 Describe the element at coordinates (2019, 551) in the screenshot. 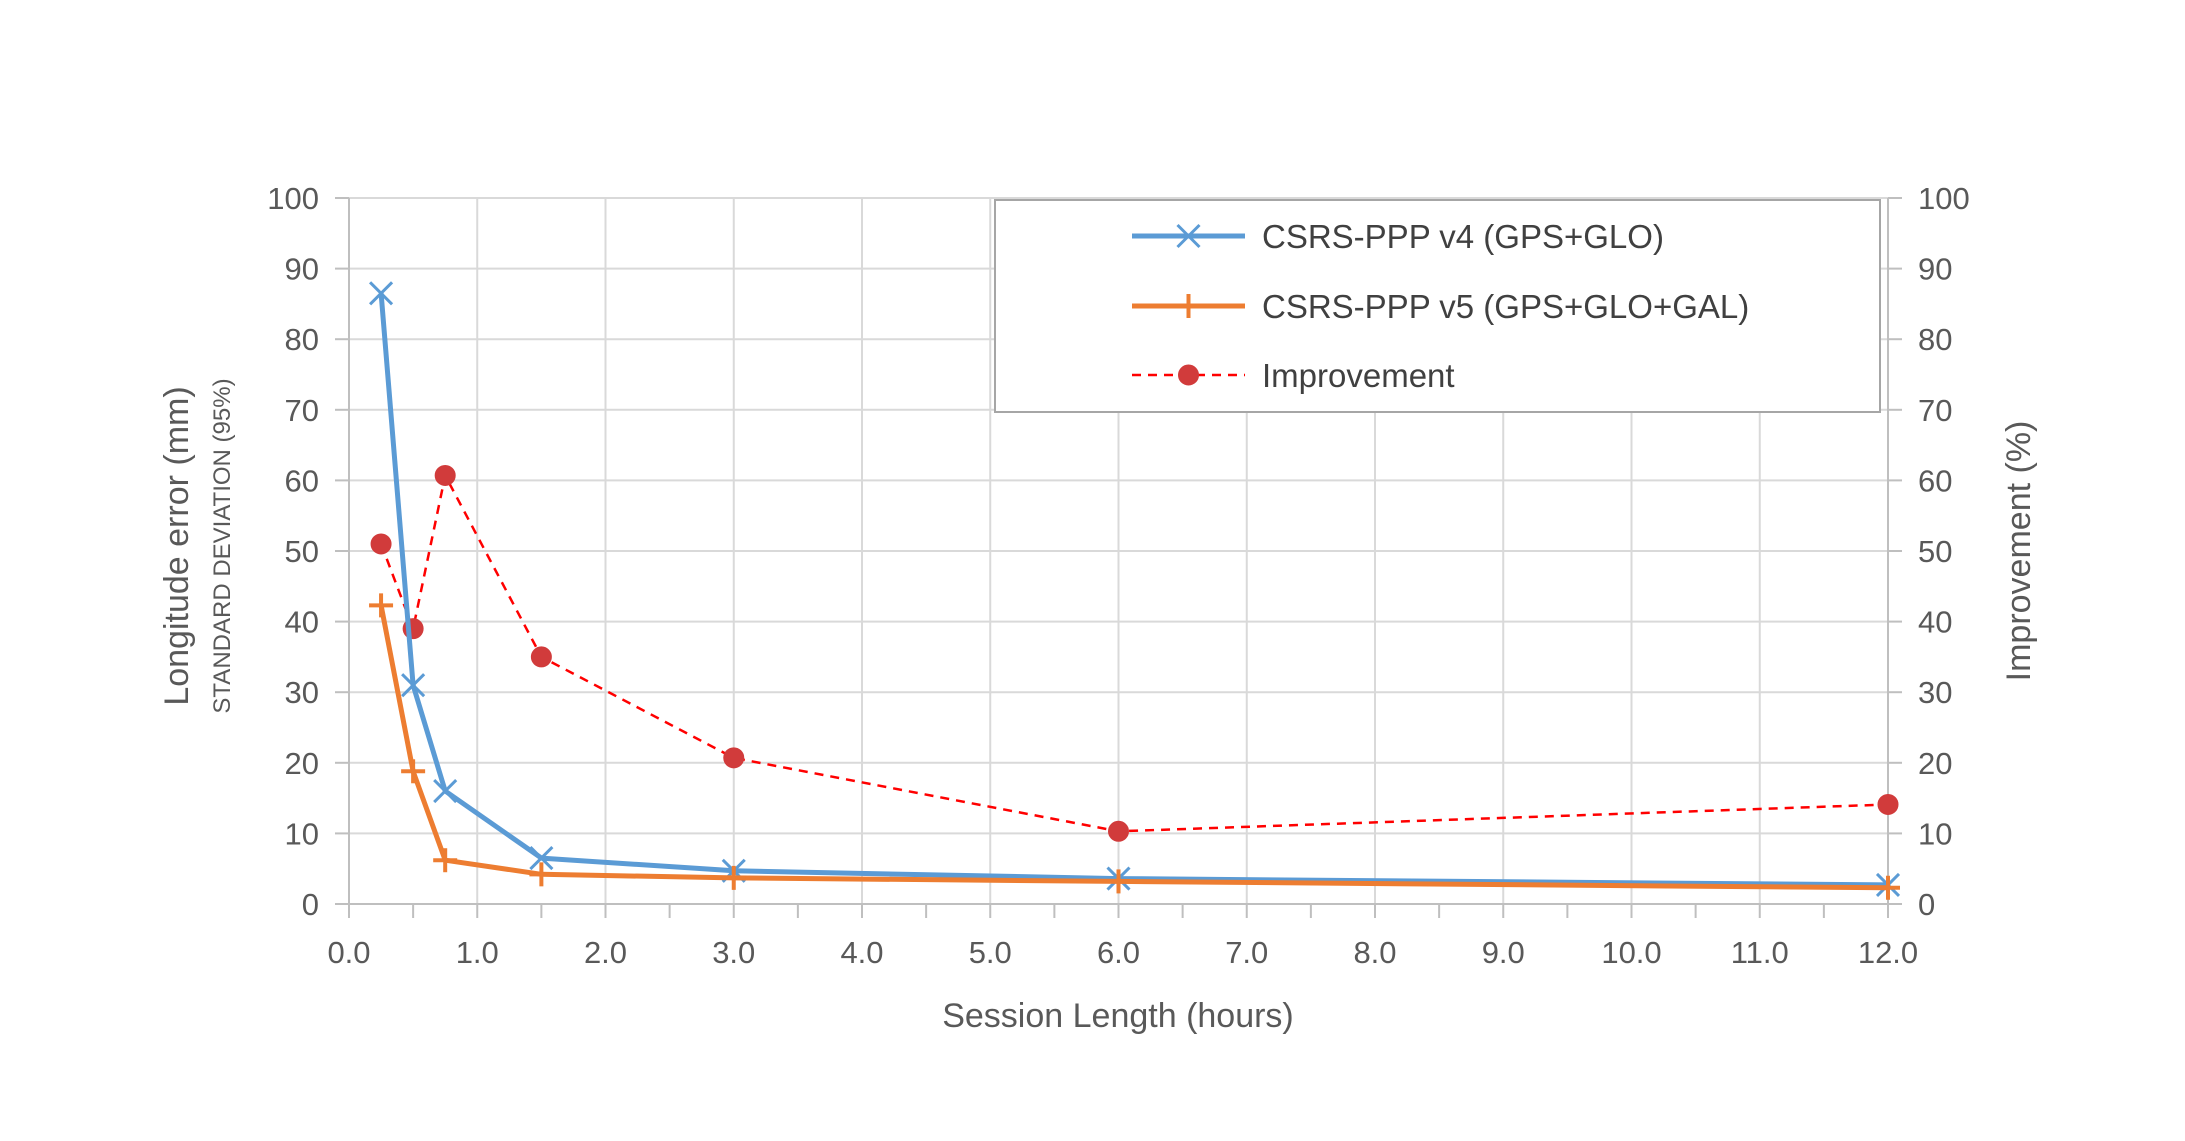

I see `y2-axis-title: Improvement (%)` at that location.